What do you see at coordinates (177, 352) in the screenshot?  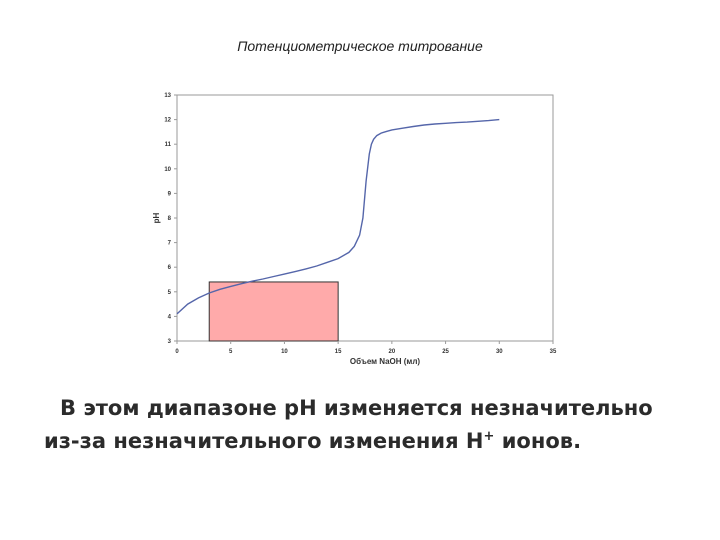 I see `x-tick-label: 0` at bounding box center [177, 352].